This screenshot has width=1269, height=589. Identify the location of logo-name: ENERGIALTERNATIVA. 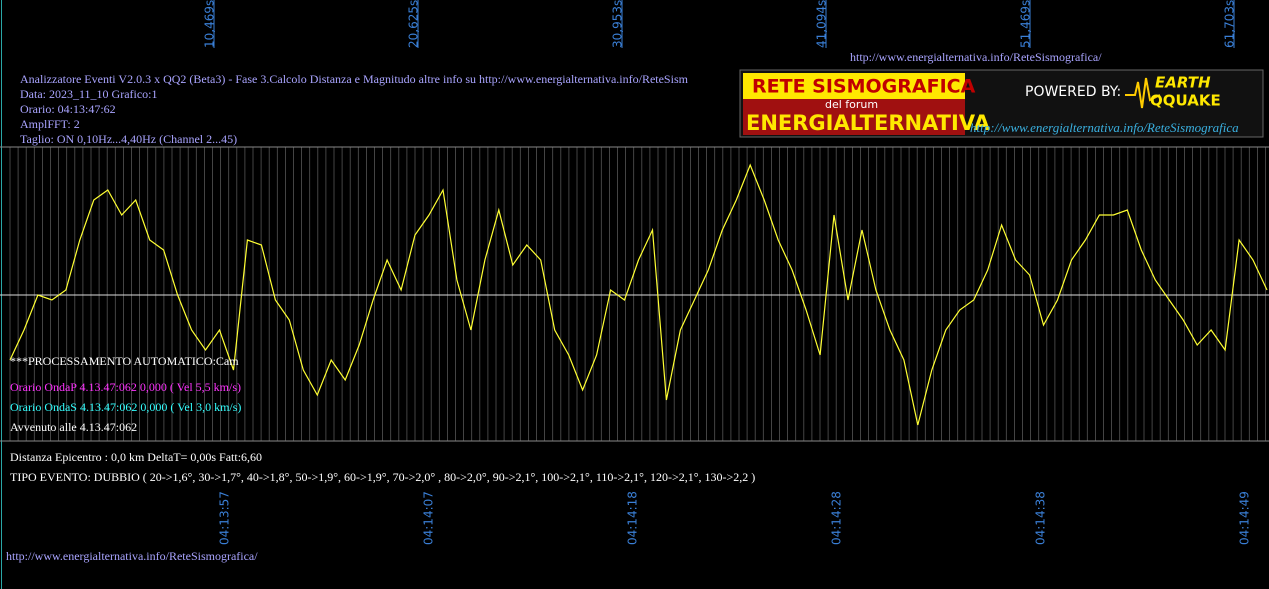
(868, 123).